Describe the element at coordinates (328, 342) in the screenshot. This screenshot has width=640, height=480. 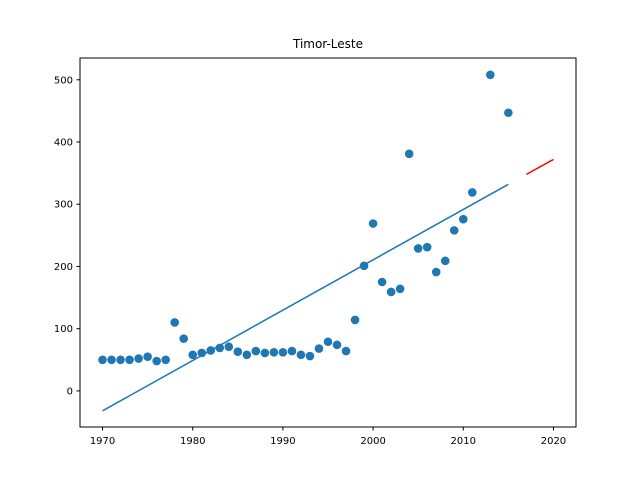
I see `data-point-1995` at that location.